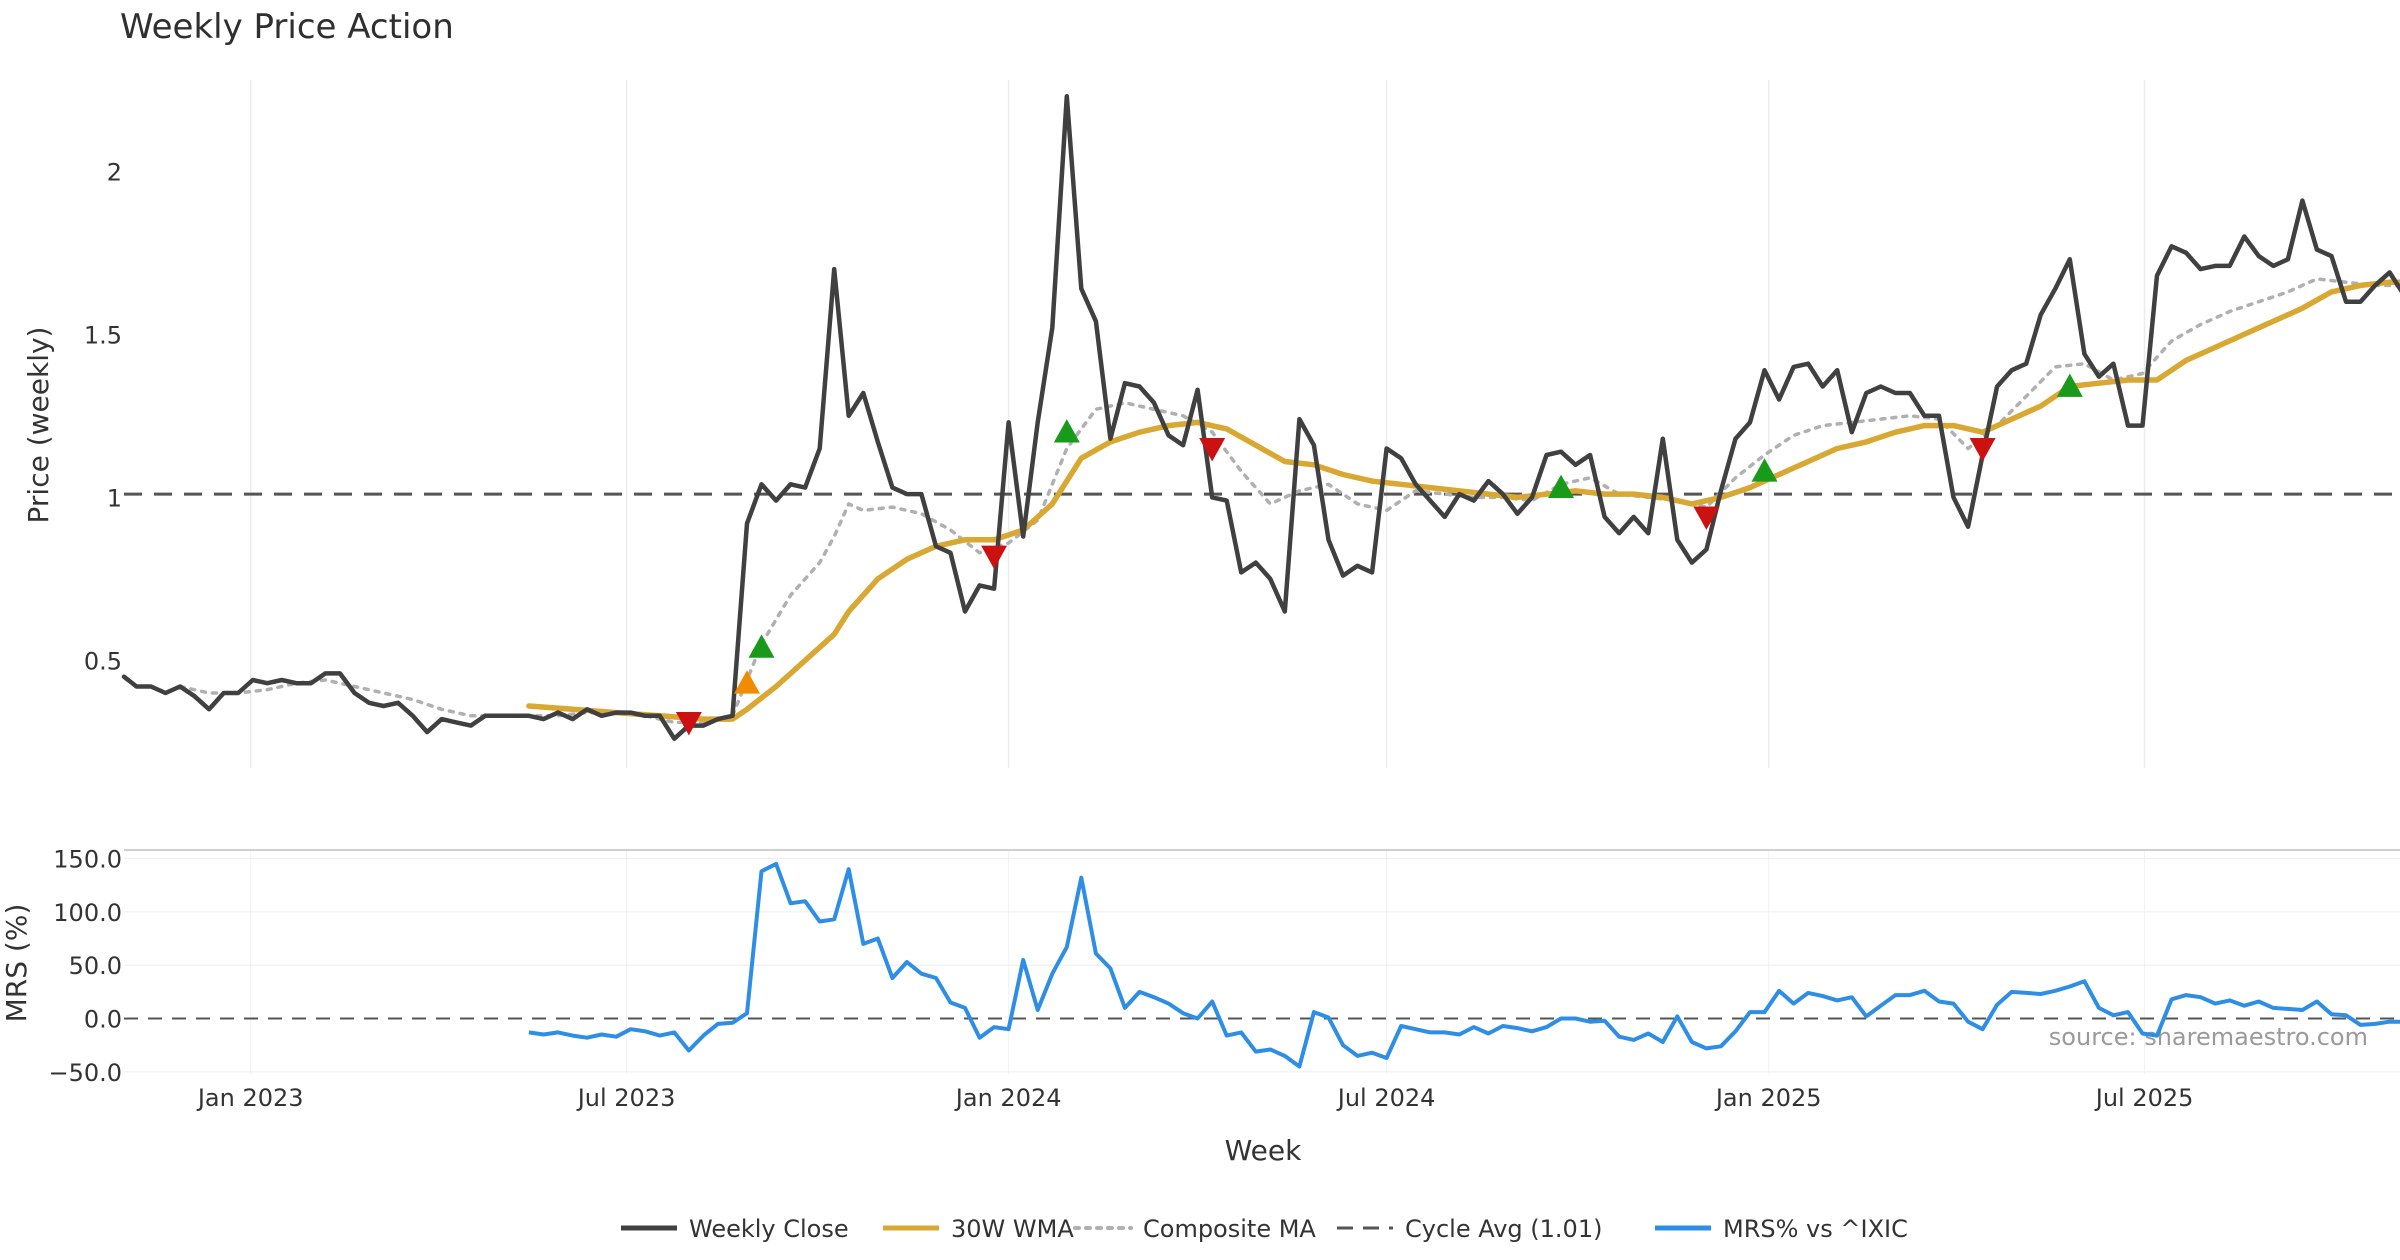  Describe the element at coordinates (769, 1229) in the screenshot. I see `legend-label: Weekly Close` at that location.